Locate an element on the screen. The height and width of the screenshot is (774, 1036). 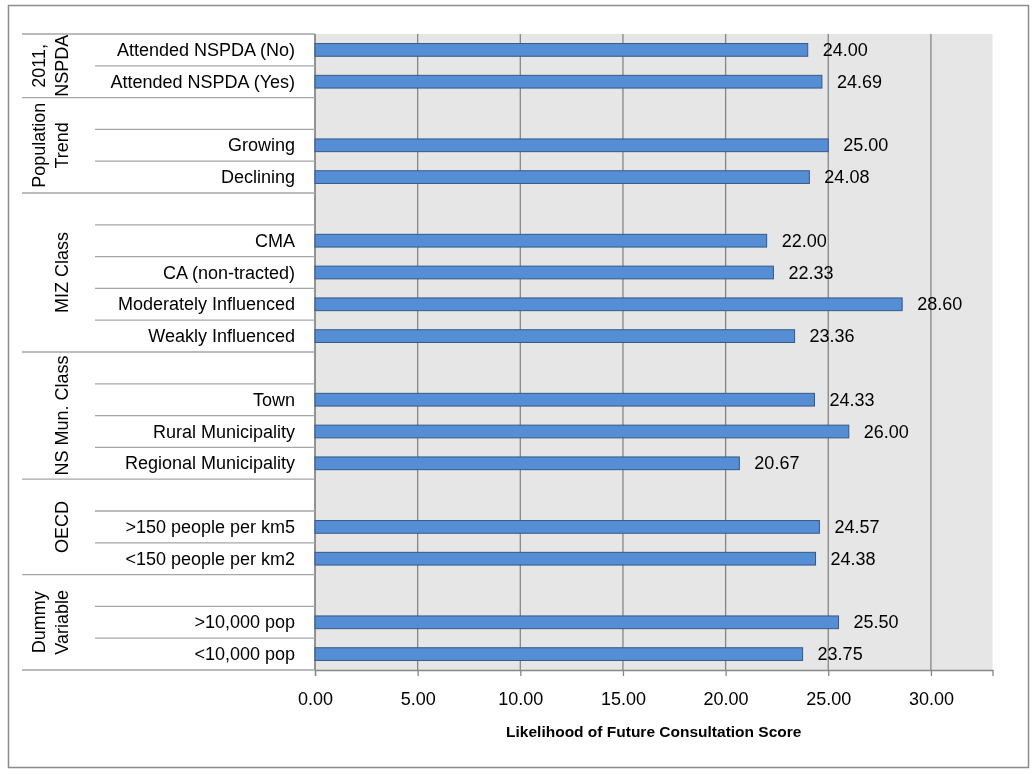
x-tick-label: 5.00 is located at coordinates (418, 698).